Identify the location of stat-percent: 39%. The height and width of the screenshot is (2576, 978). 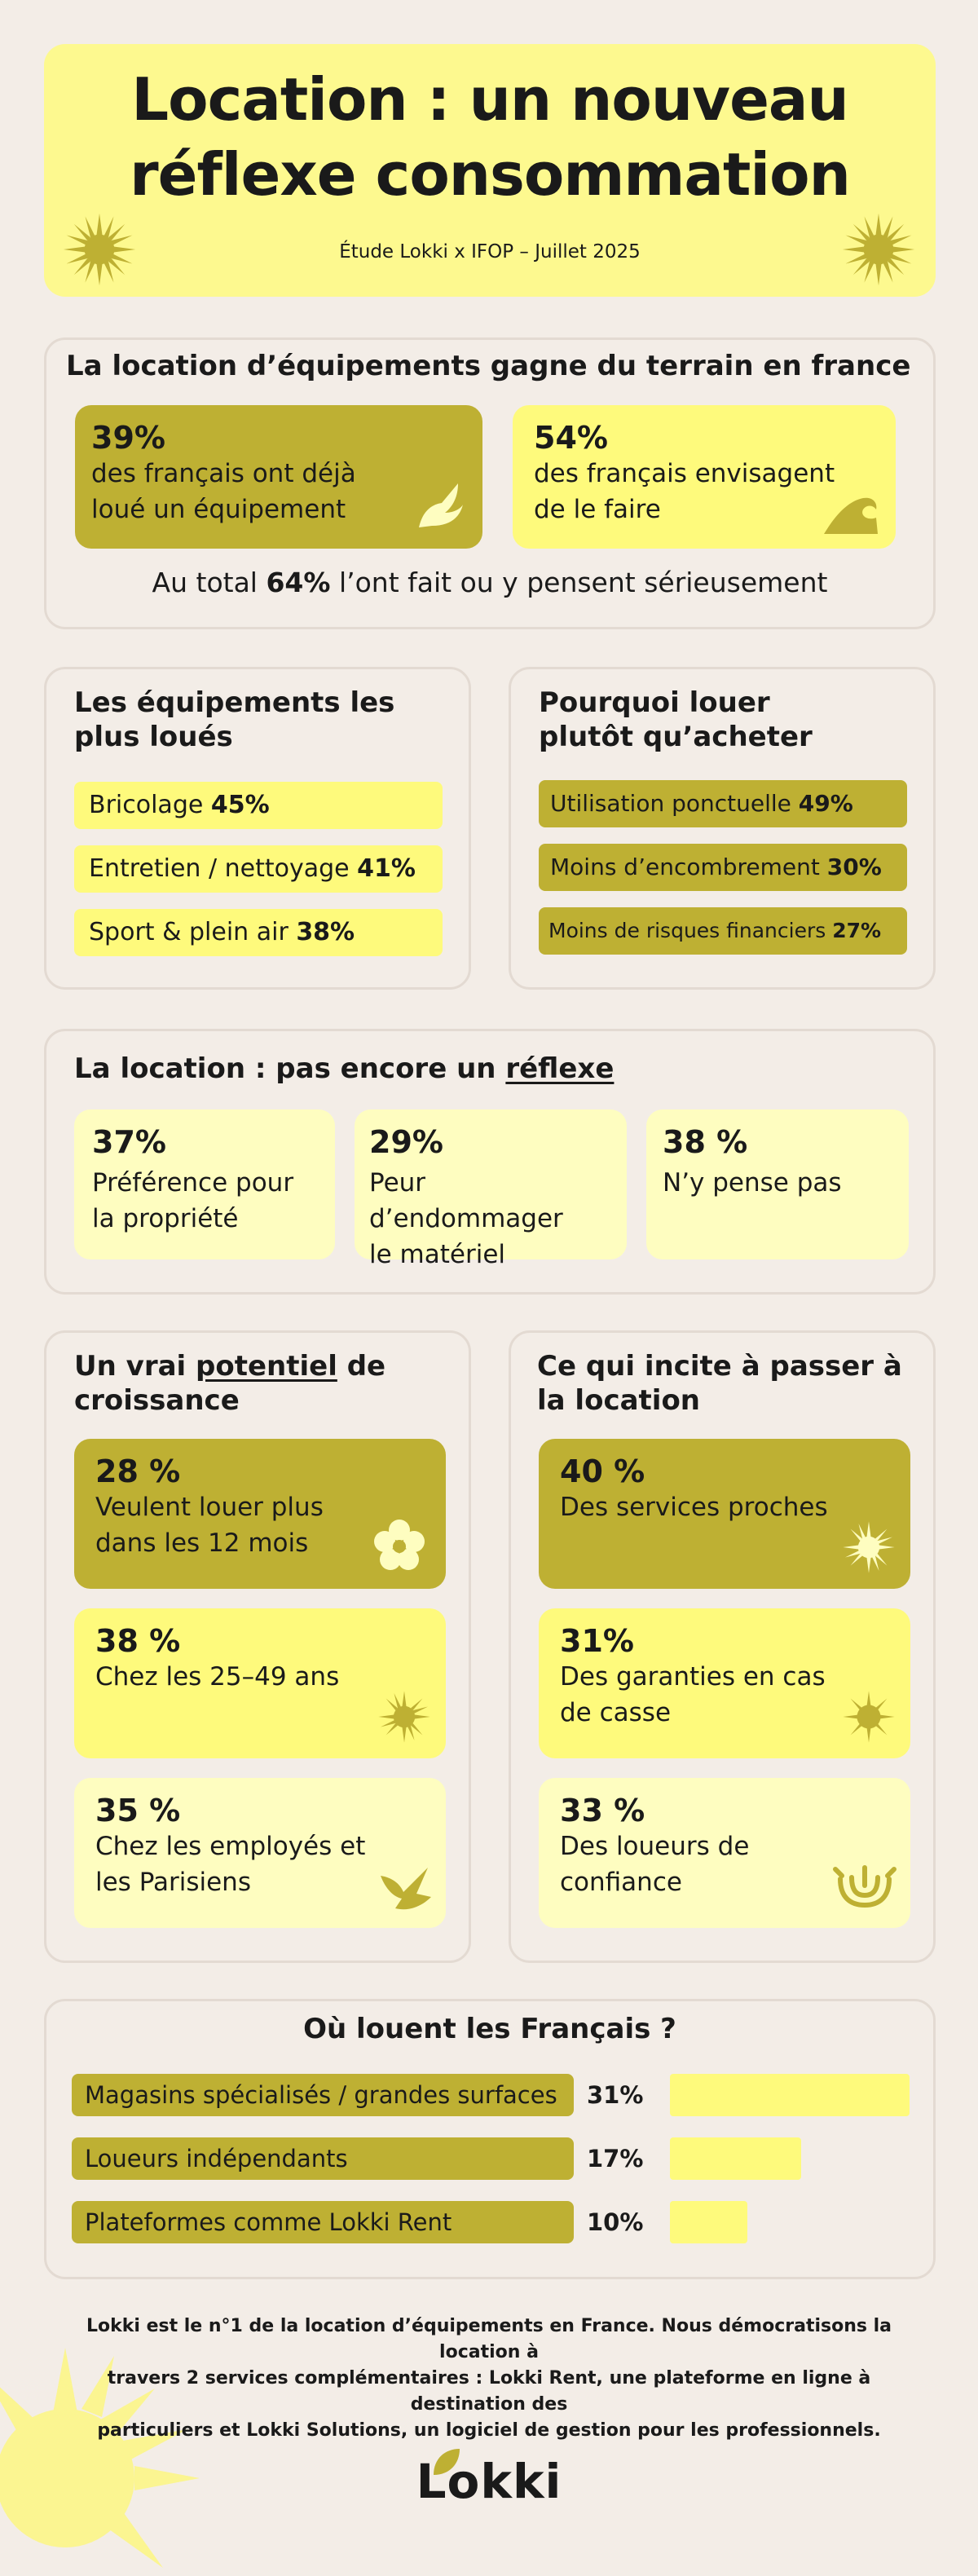
(128, 438).